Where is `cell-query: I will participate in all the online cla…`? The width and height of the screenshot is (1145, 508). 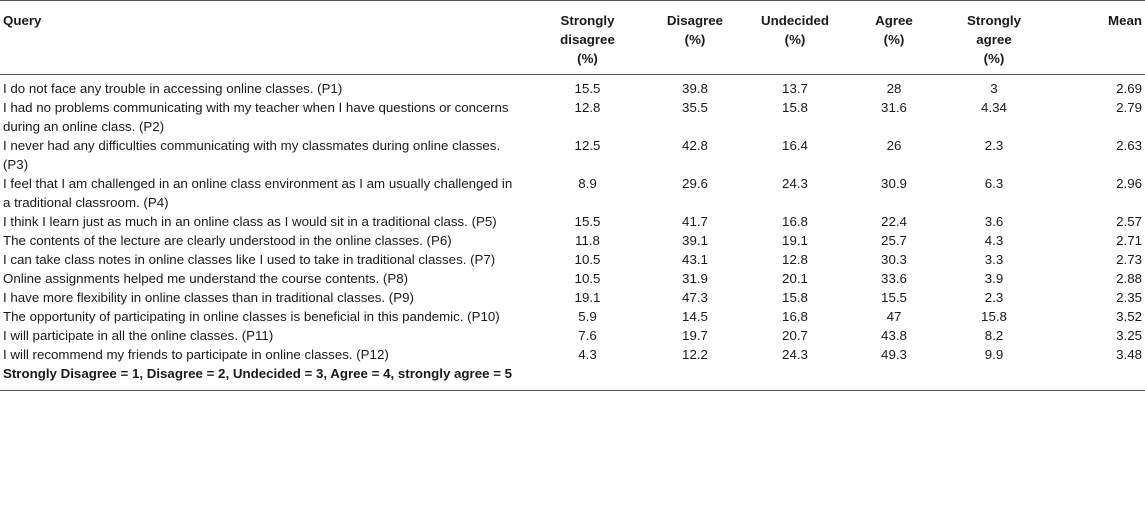 cell-query: I will participate in all the online cla… is located at coordinates (138, 335).